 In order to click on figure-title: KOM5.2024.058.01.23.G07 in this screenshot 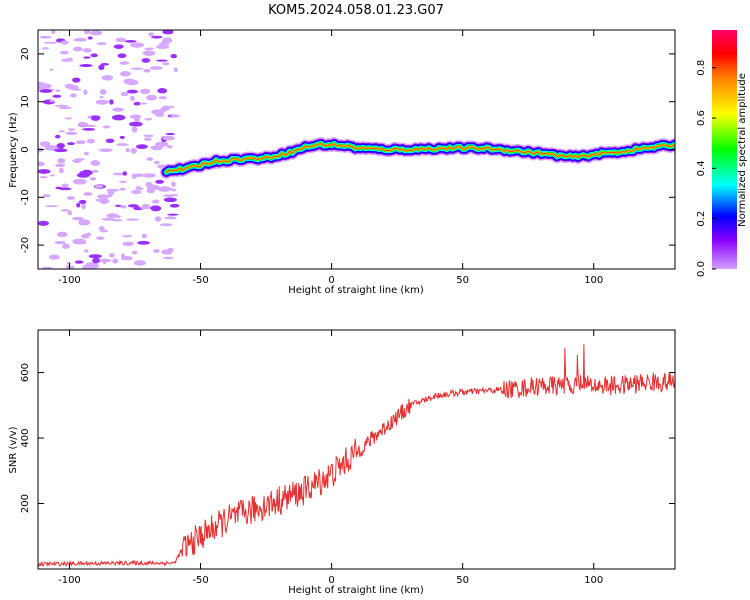, I will do `click(356, 10)`.